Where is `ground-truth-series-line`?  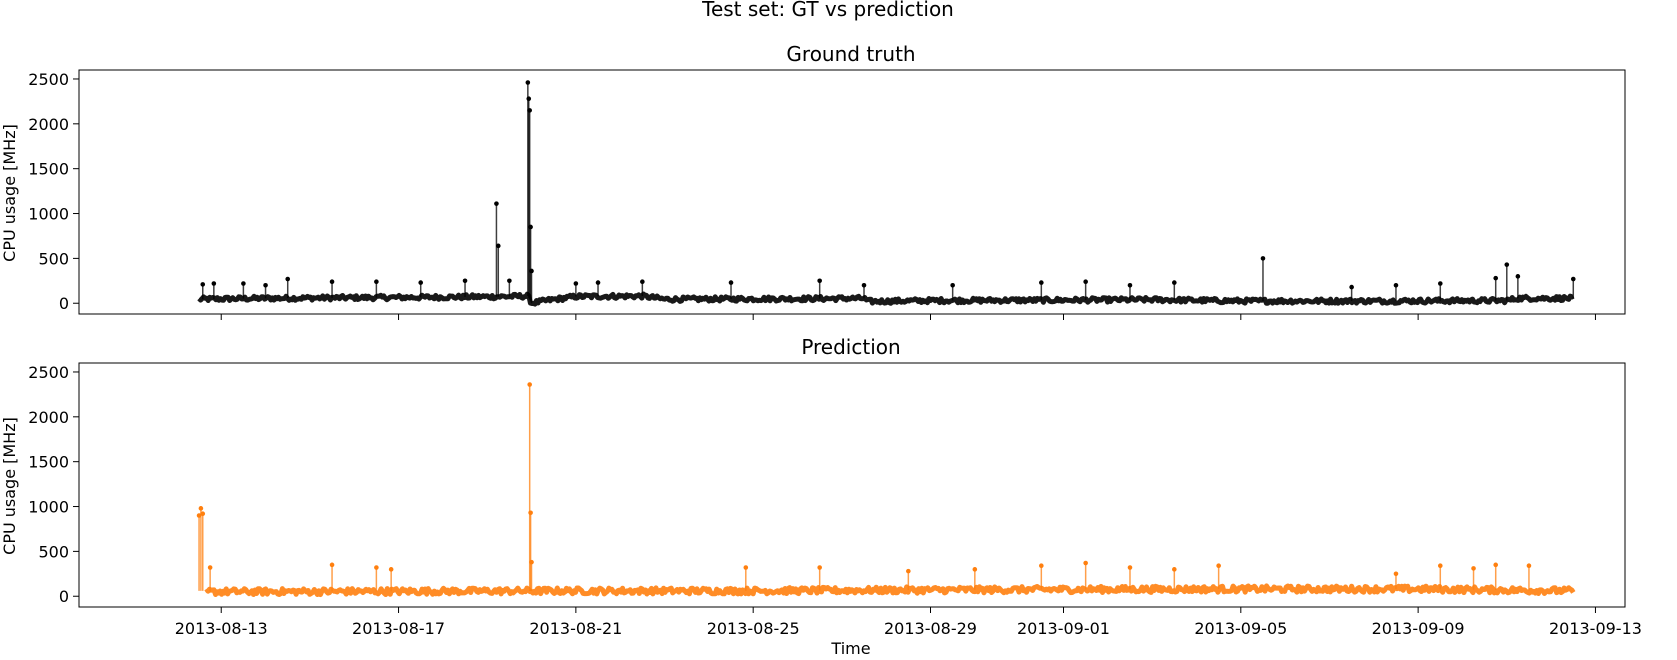 ground-truth-series-line is located at coordinates (886, 299).